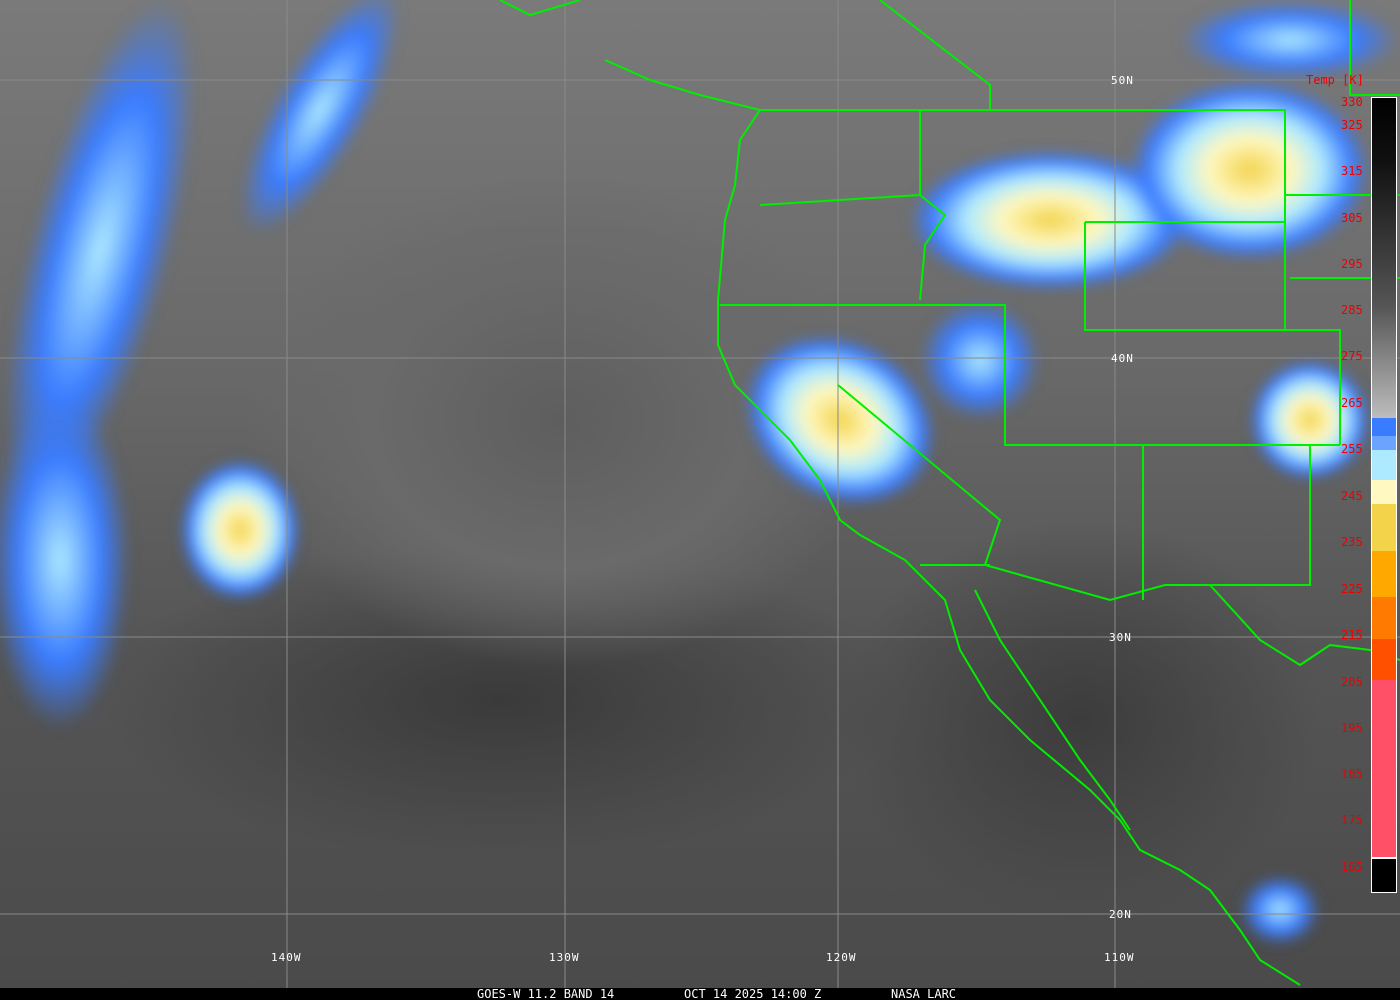  I want to click on caption-source: NASA LARC, so click(924, 993).